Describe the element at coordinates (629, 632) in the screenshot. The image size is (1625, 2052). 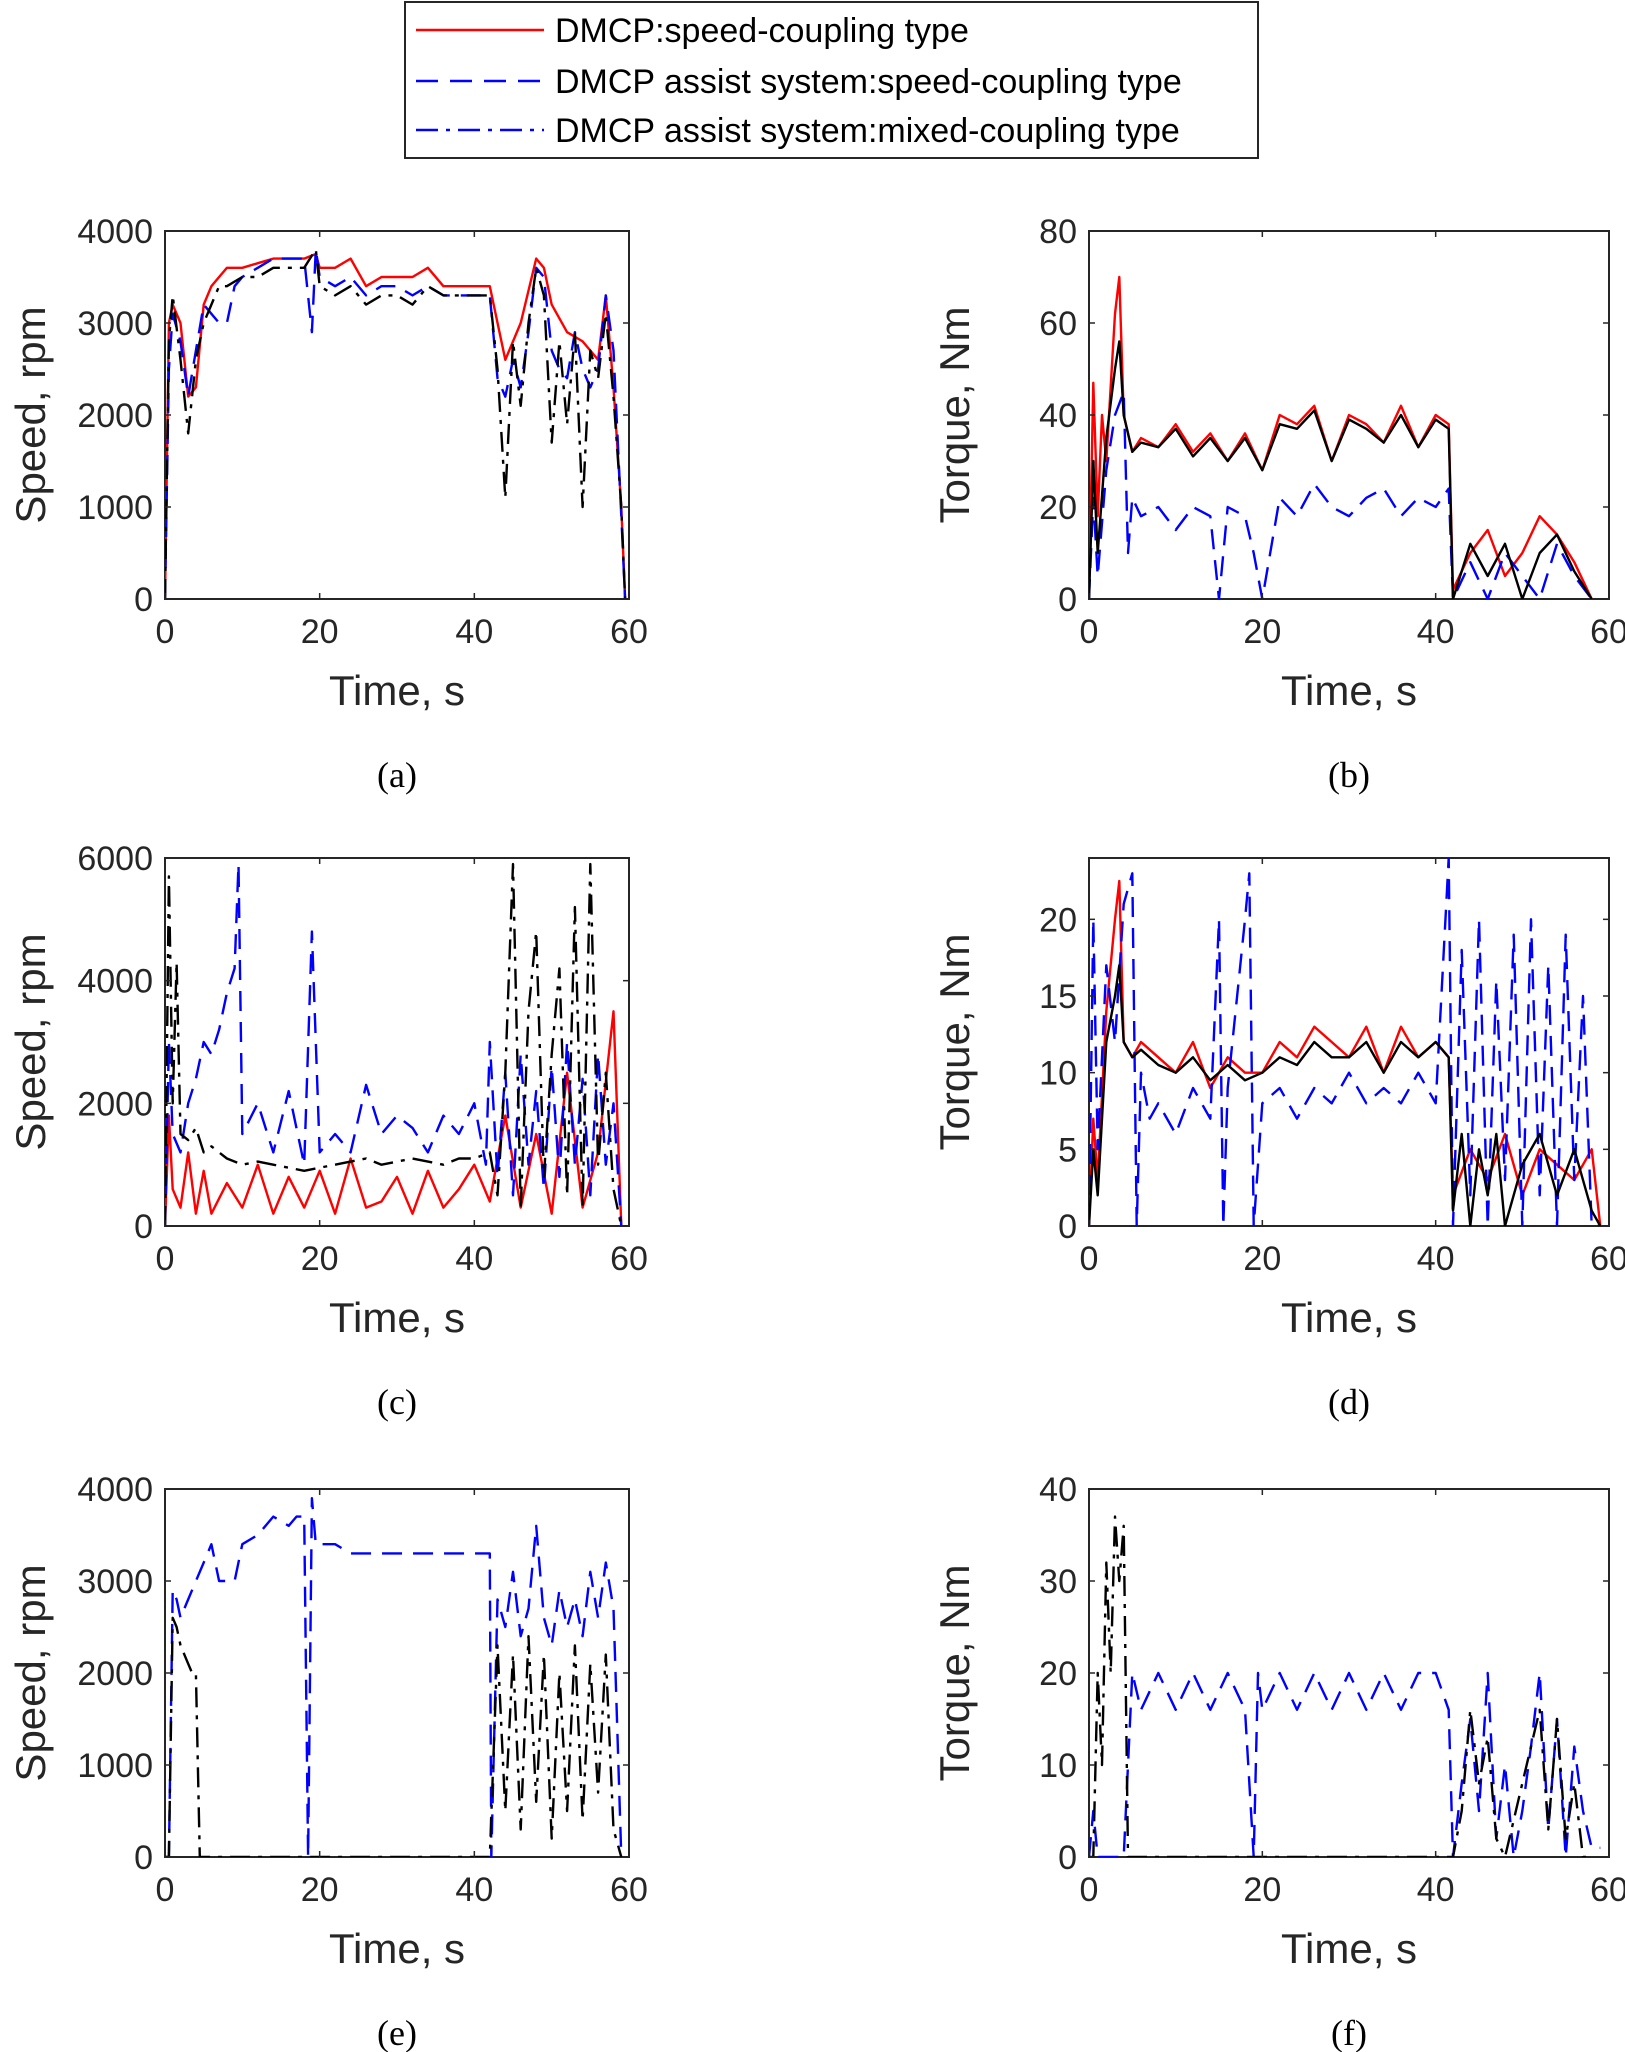
I see `x-tick-label-a-3: 60` at that location.